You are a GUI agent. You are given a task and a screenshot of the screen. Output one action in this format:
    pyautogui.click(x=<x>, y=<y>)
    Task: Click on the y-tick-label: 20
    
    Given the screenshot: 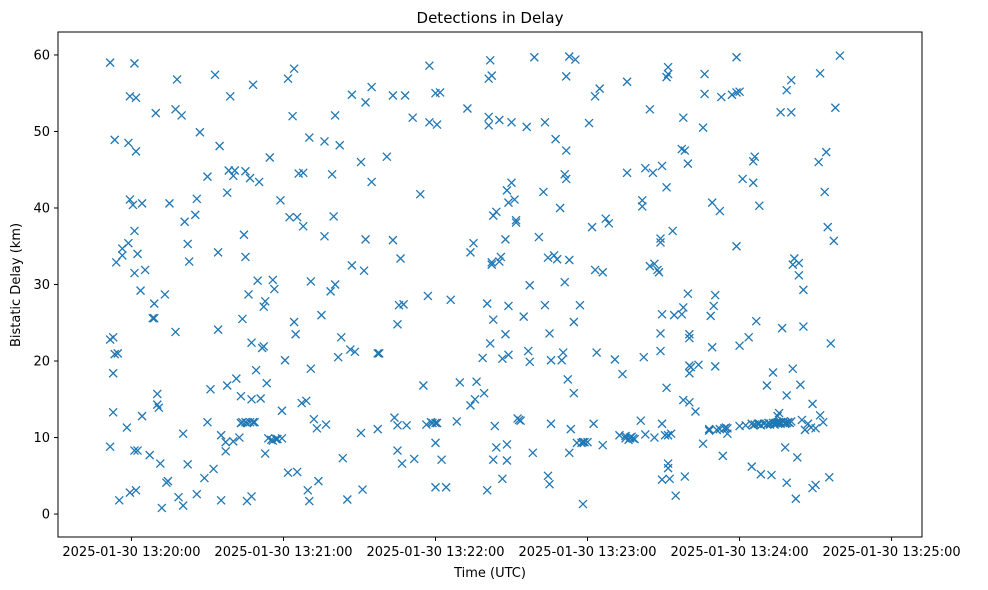 What is the action you would take?
    pyautogui.click(x=41, y=362)
    